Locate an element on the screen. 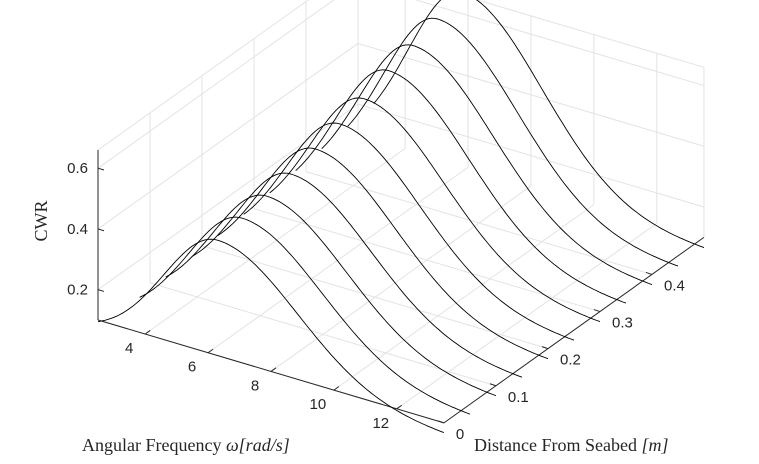 This screenshot has height=464, width=759. x-axis-label: Angular Frequency ω[rad/s] is located at coordinates (186, 445).